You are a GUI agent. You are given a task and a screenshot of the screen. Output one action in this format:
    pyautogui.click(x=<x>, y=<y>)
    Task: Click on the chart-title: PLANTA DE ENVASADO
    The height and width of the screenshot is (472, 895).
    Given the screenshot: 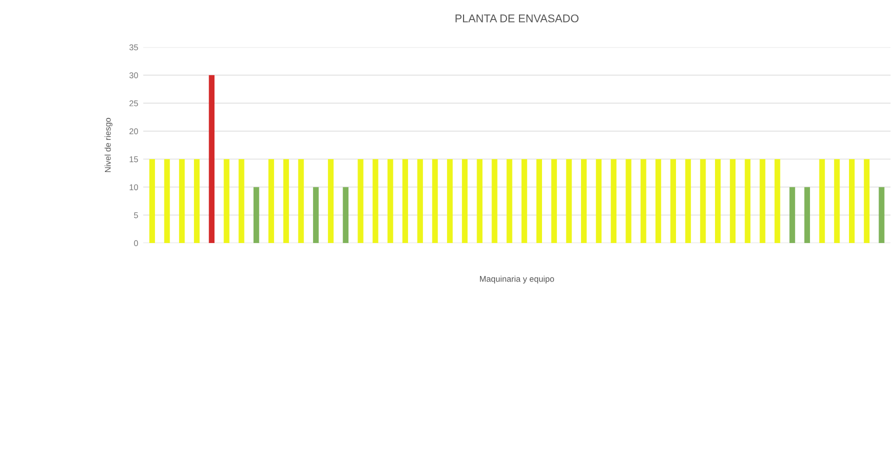 What is the action you would take?
    pyautogui.click(x=517, y=18)
    